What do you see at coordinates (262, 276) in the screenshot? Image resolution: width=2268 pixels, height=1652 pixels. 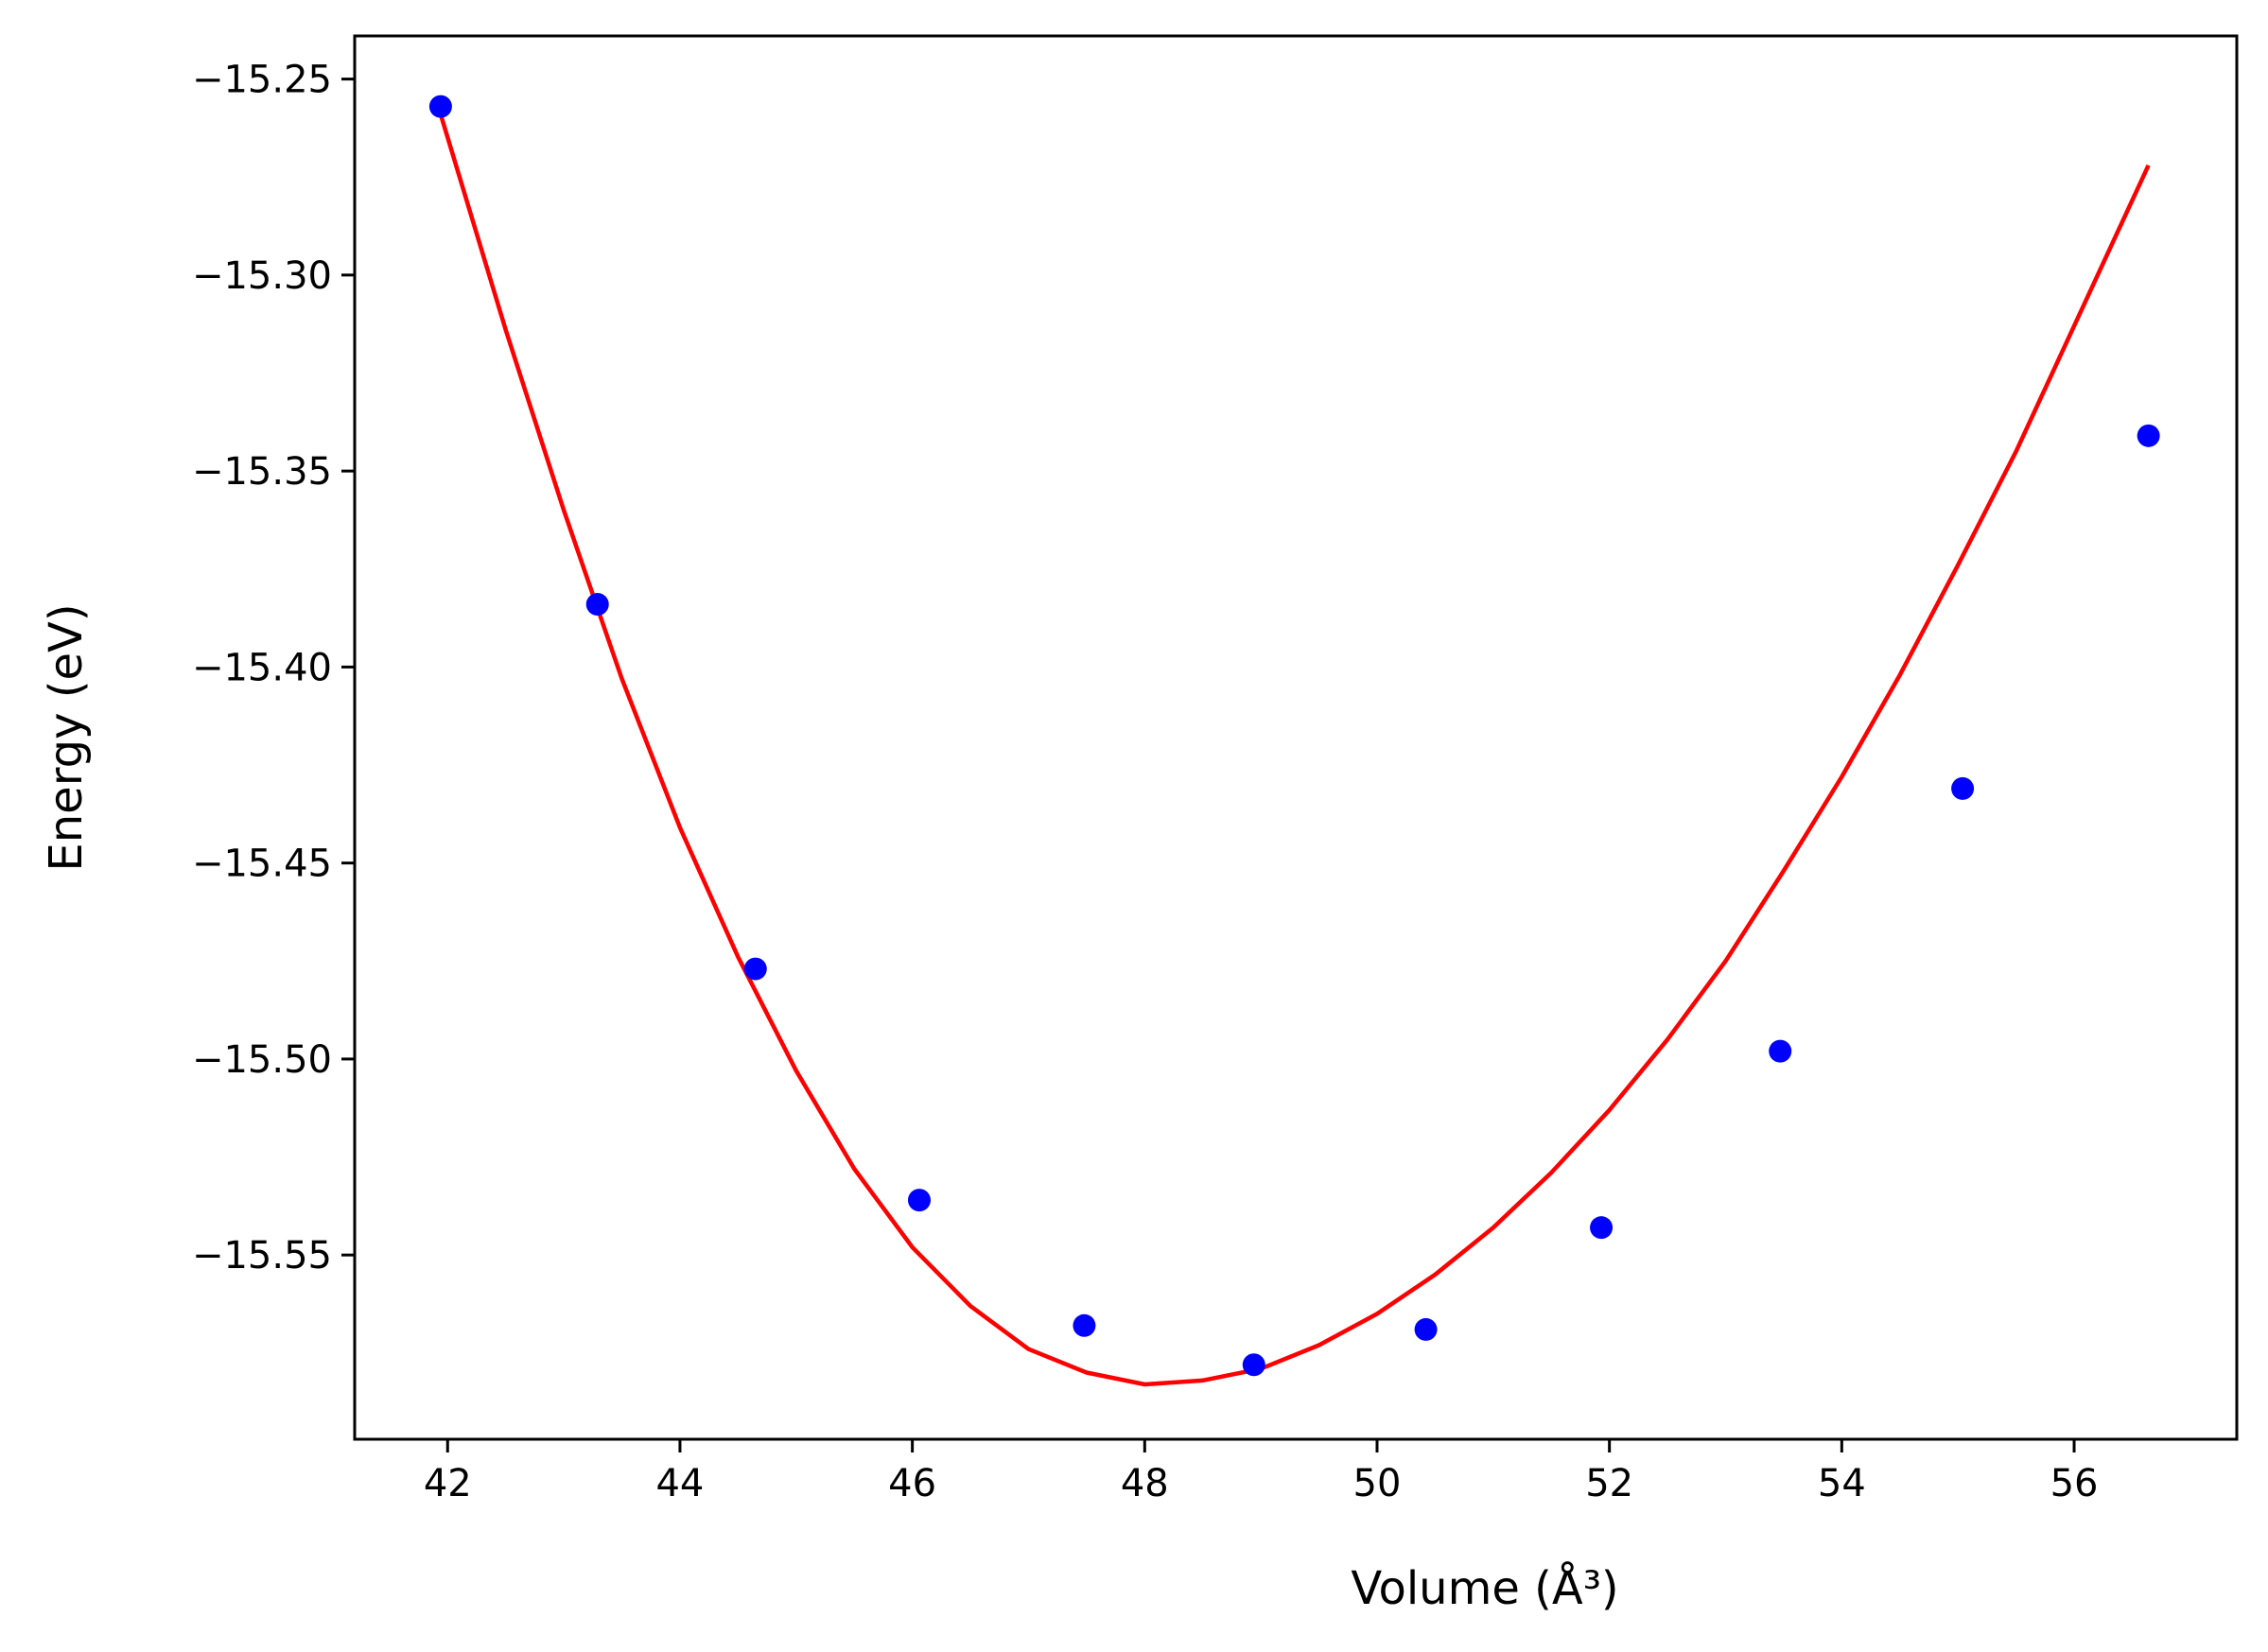 I see `y-tick-label: −15.30` at bounding box center [262, 276].